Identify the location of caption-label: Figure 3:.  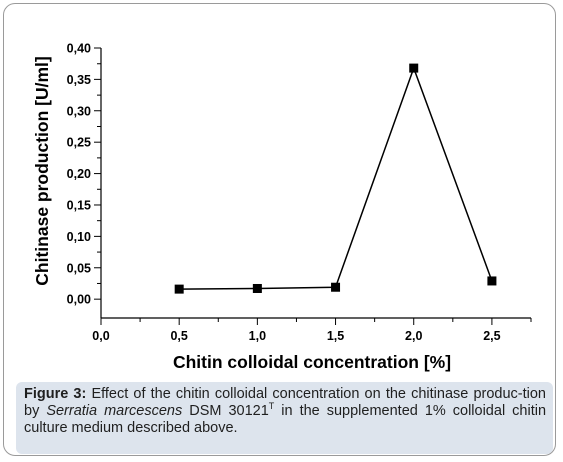
(55, 394).